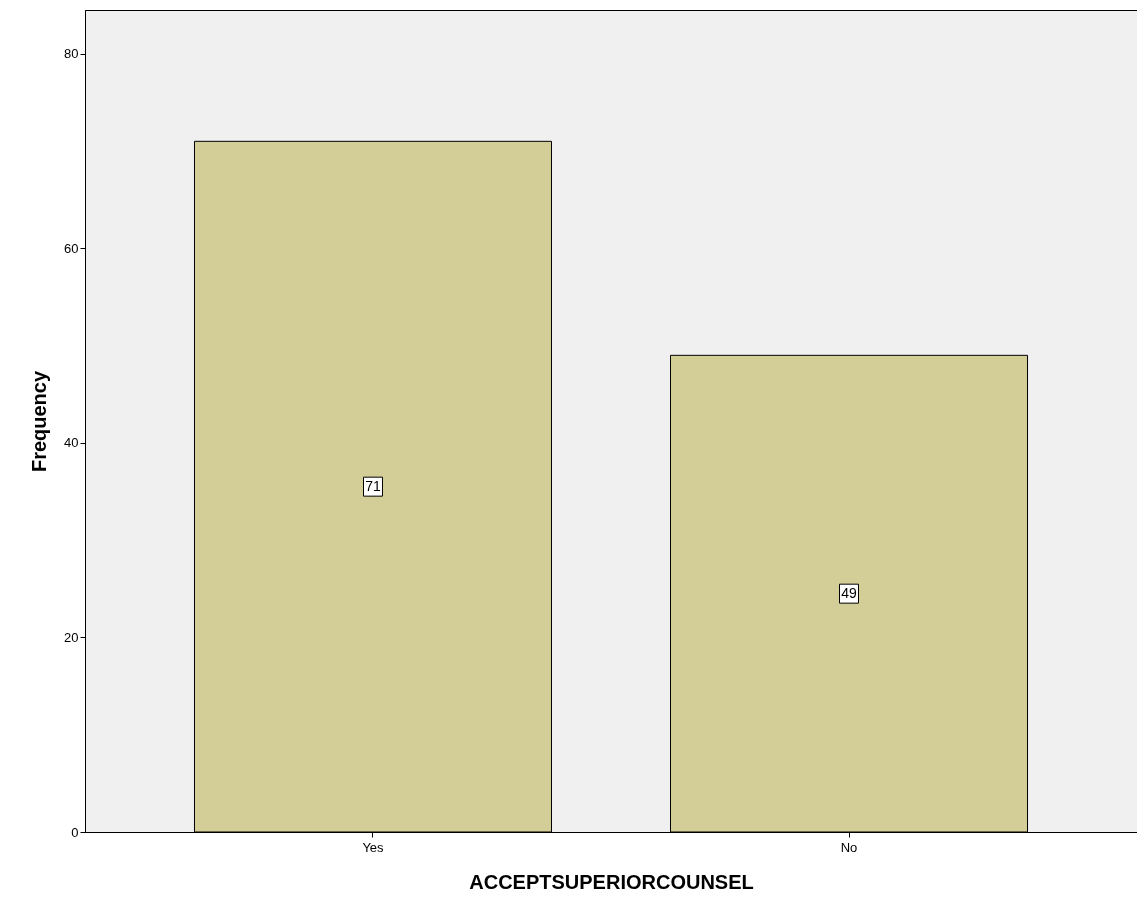 This screenshot has width=1137, height=919. What do you see at coordinates (849, 592) in the screenshot?
I see `data-label: 49` at bounding box center [849, 592].